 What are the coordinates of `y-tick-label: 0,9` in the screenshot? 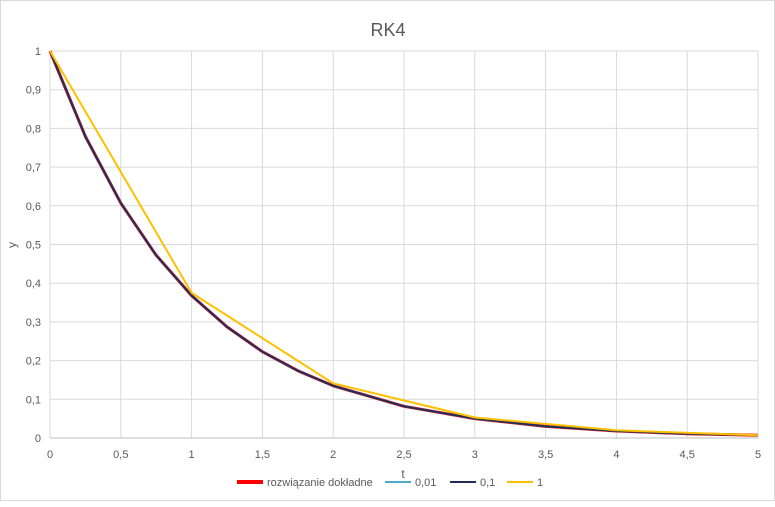 It's located at (33, 91).